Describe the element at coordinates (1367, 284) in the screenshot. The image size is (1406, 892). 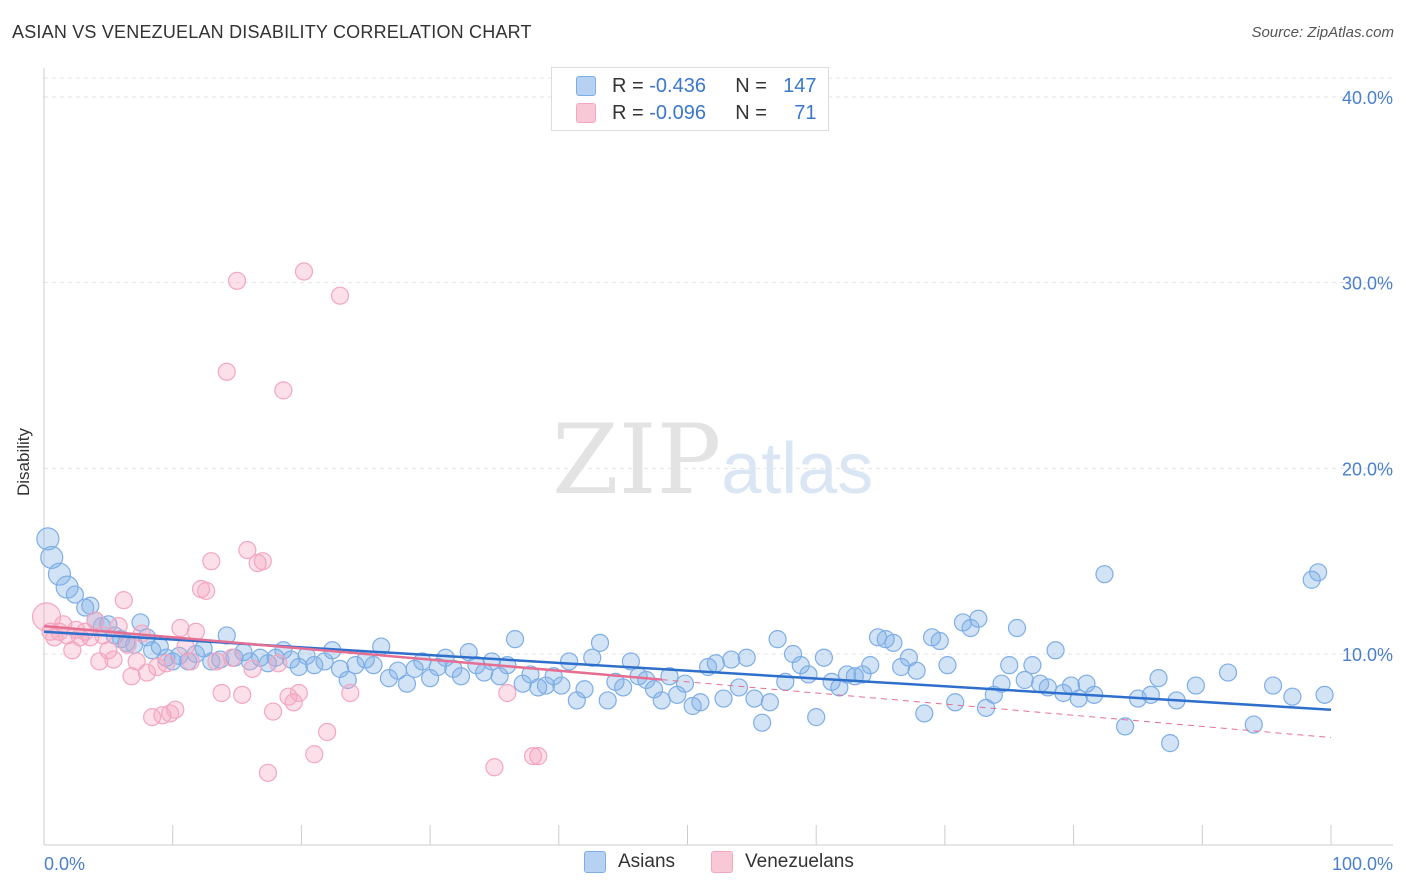
I see `y-tick-label: 30.0%` at that location.